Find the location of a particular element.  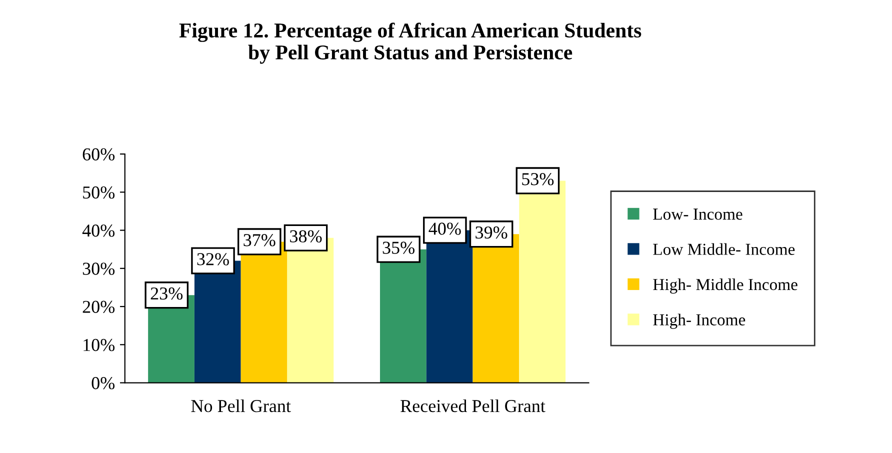

data-label: 37% is located at coordinates (260, 240).